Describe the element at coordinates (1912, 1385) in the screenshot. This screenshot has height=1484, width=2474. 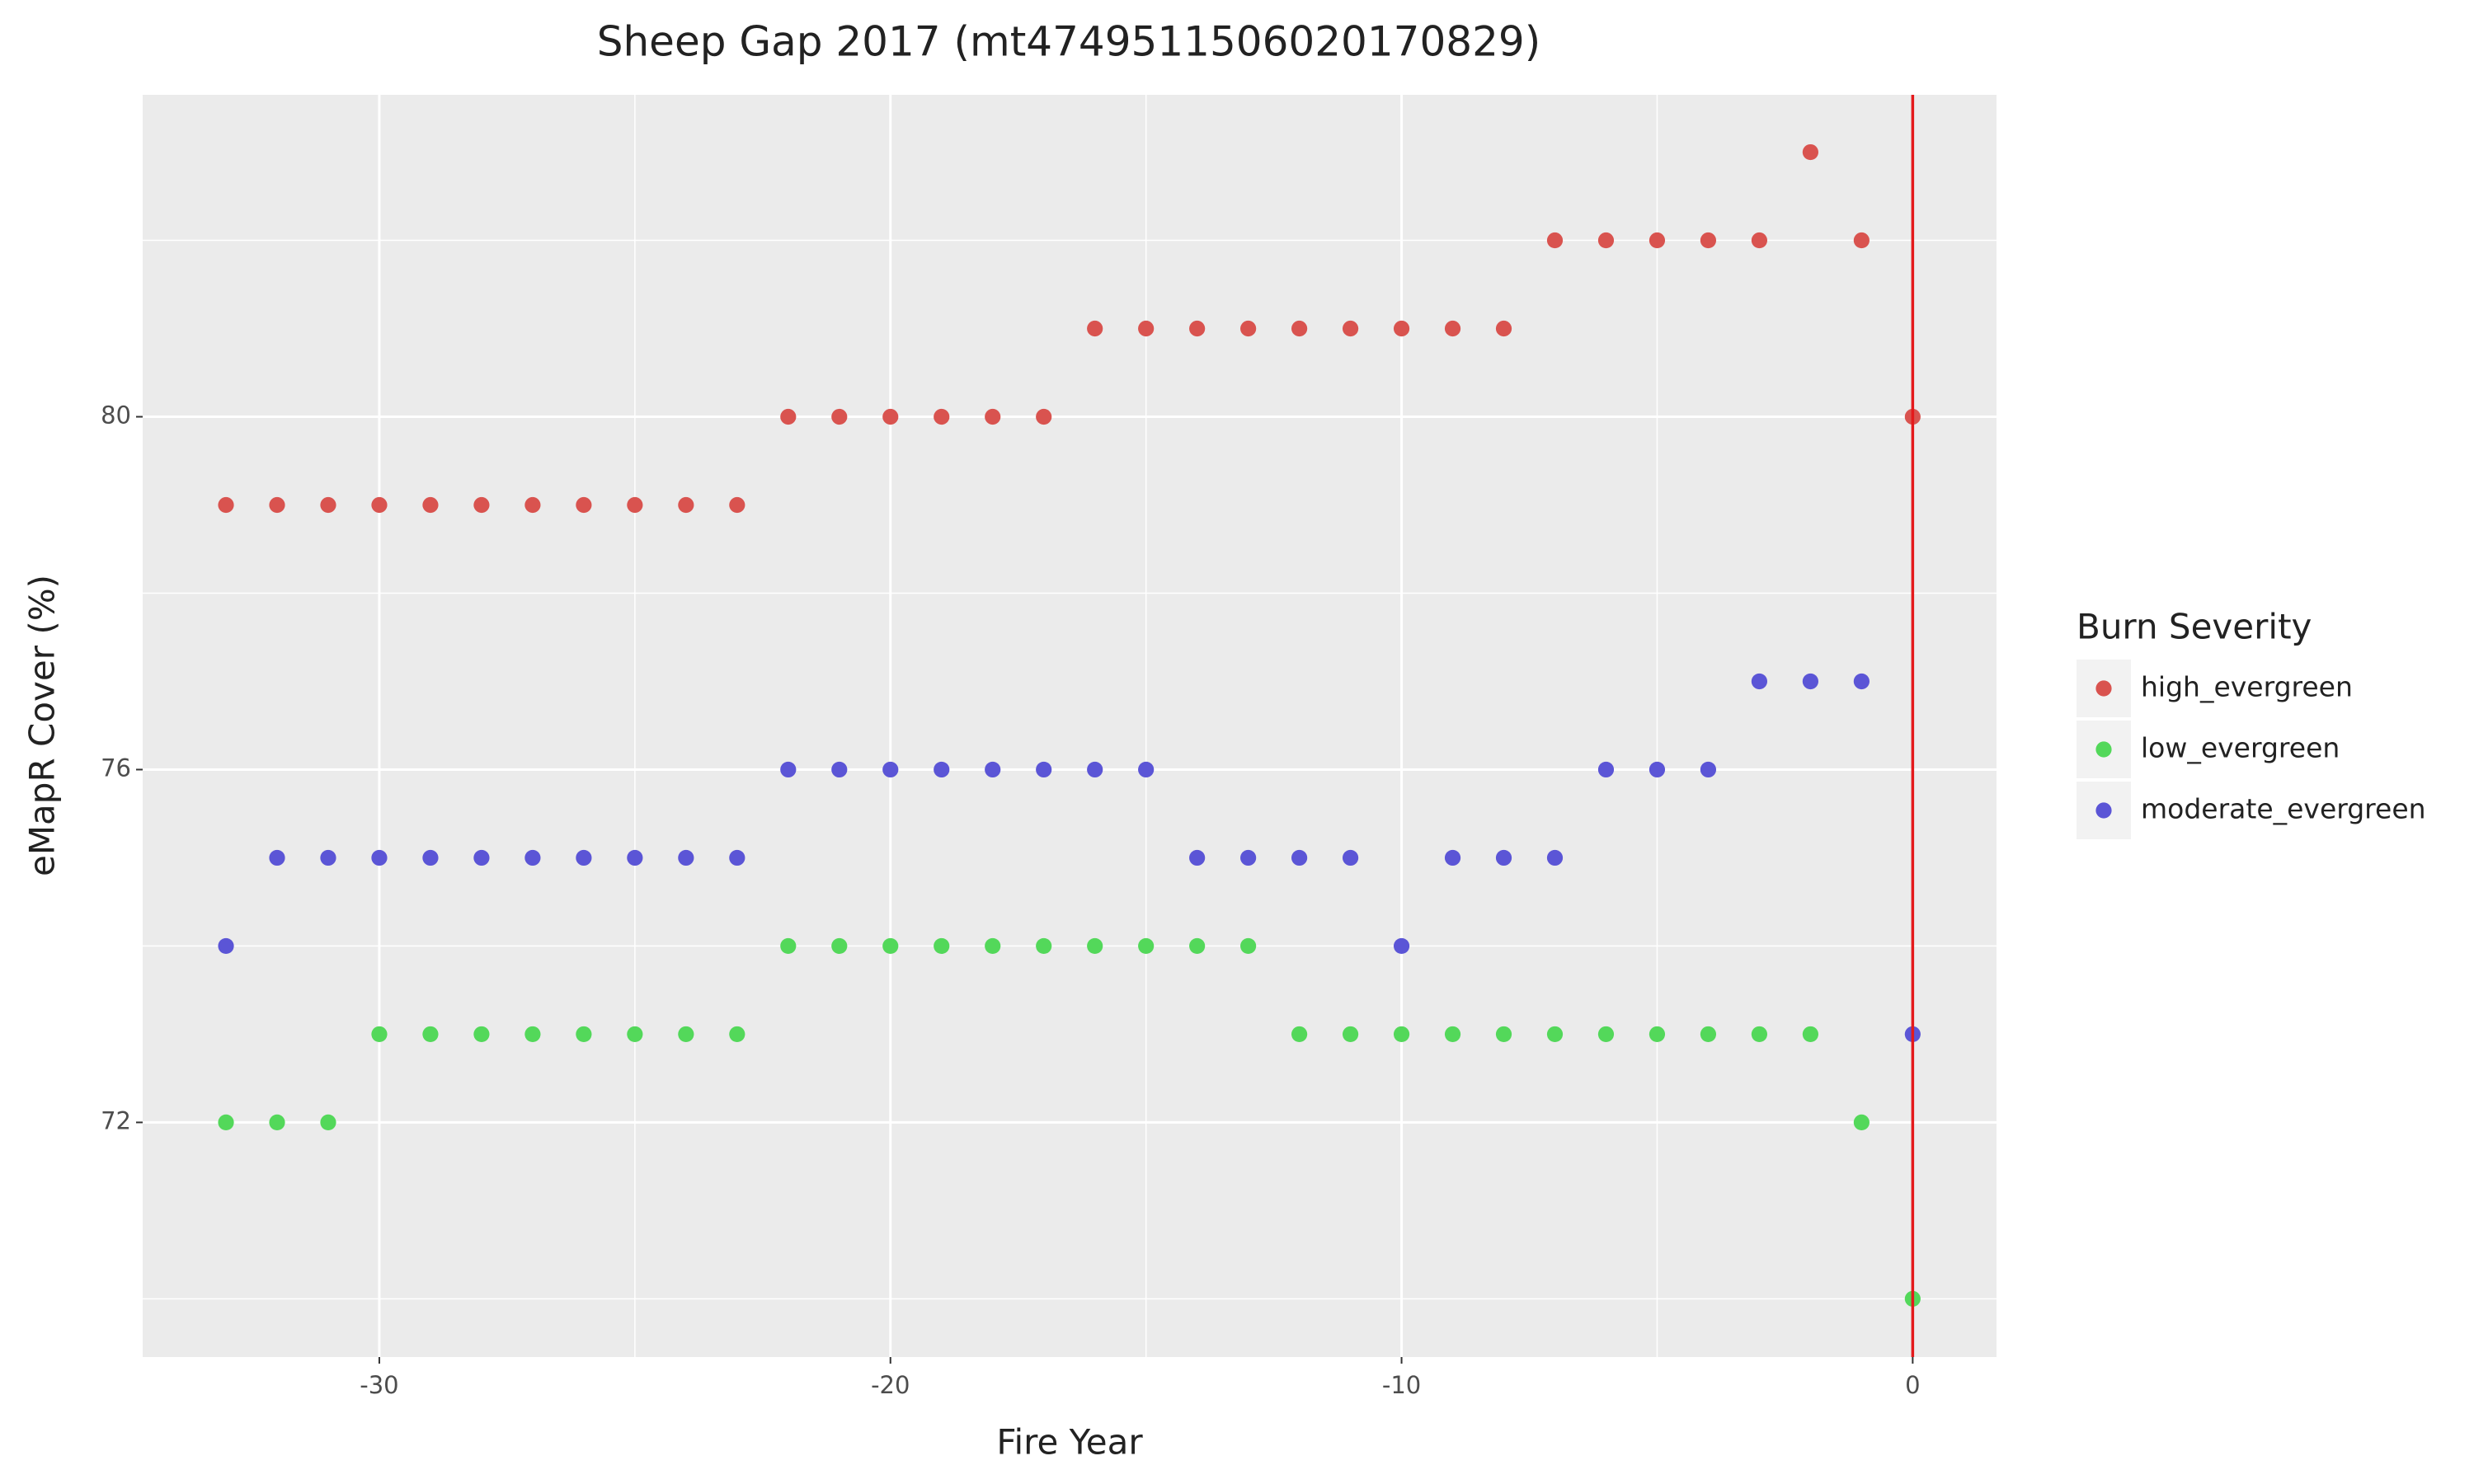
I see `x-tick-label: 0` at that location.